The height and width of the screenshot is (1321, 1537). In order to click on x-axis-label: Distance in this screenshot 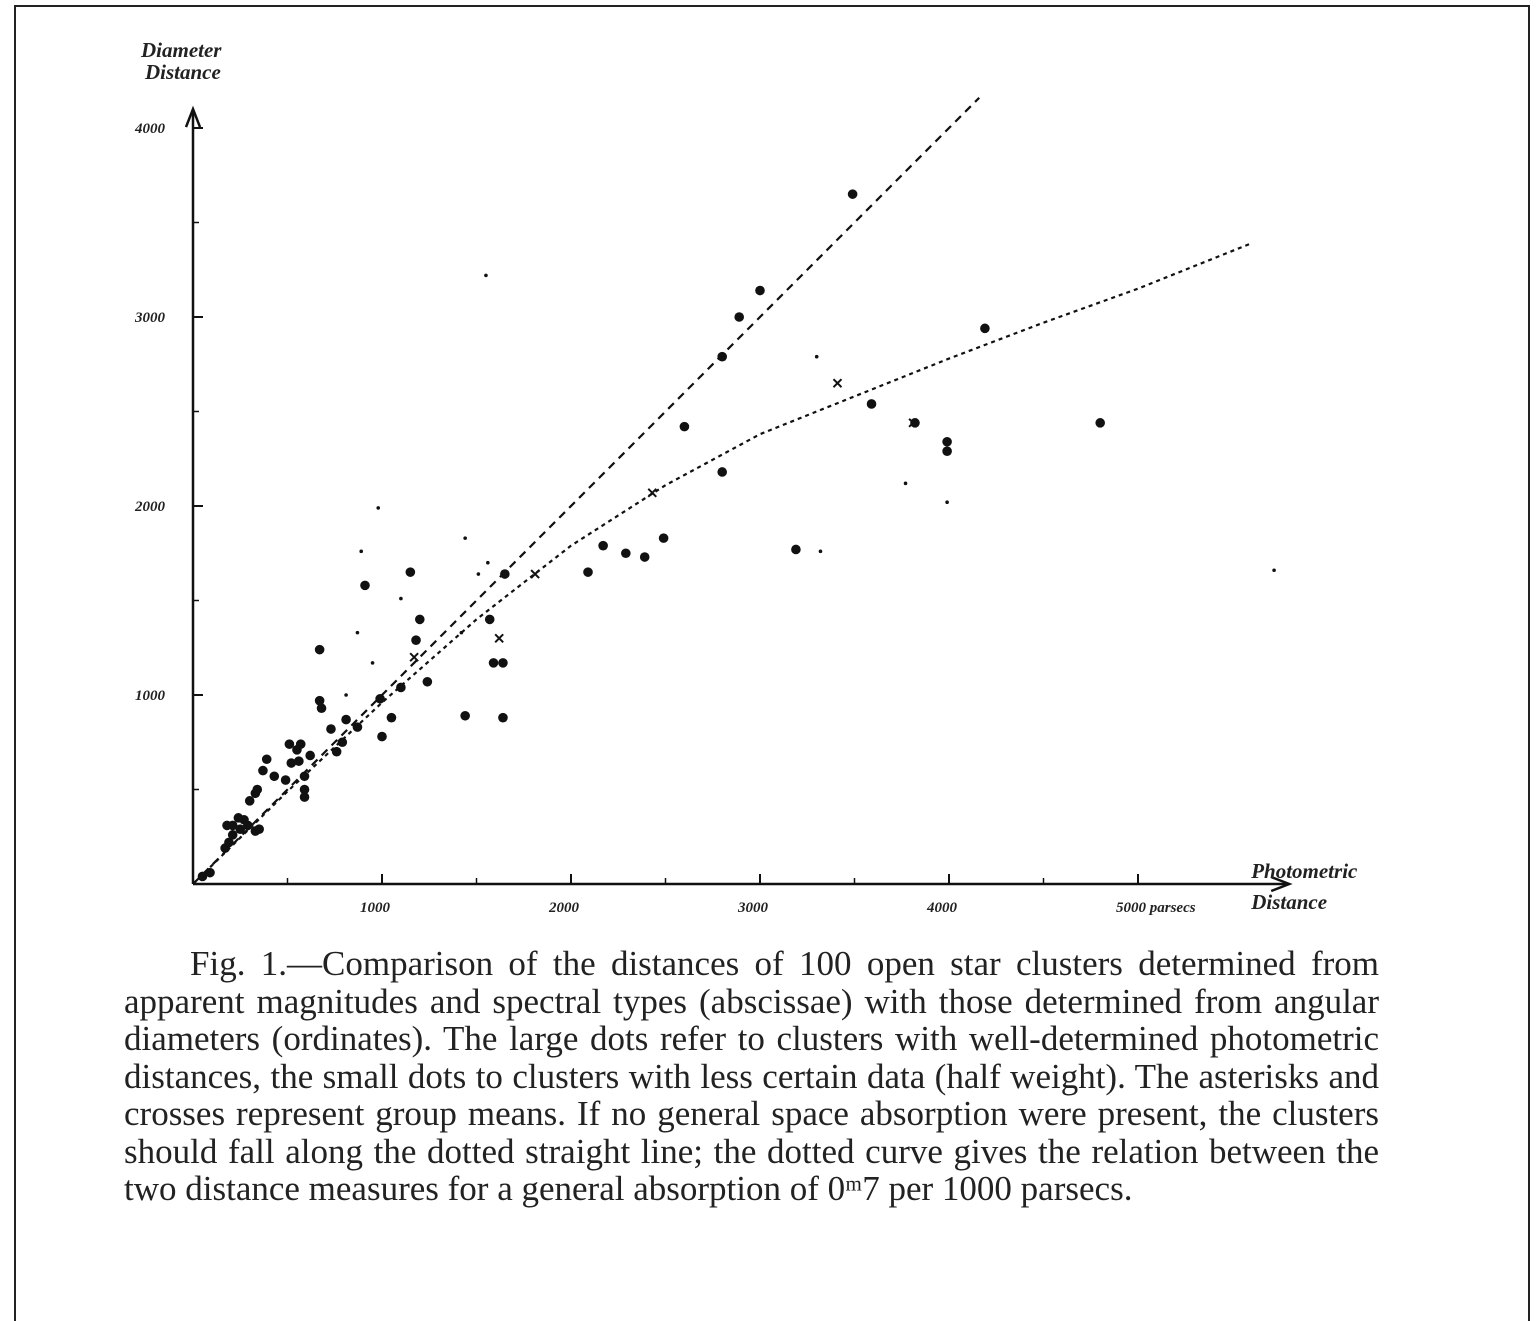, I will do `click(1288, 902)`.